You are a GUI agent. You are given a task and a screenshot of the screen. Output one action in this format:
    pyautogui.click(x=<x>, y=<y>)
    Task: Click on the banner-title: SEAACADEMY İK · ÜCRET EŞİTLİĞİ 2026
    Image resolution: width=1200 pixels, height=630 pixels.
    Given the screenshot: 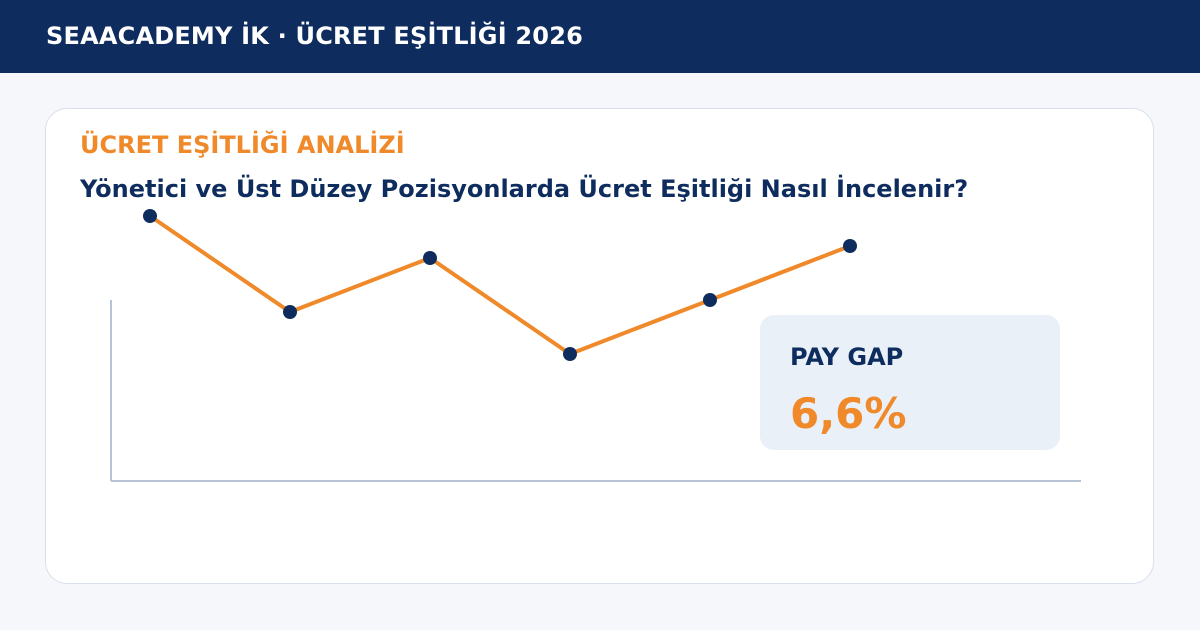 What is the action you would take?
    pyautogui.click(x=314, y=36)
    